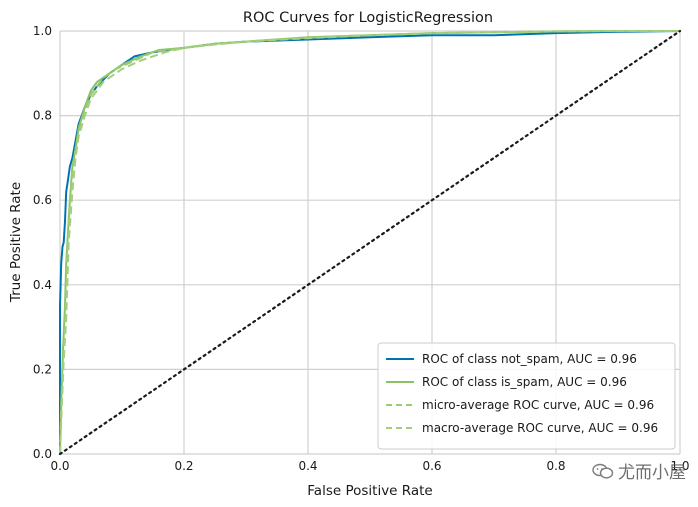 This screenshot has height=507, width=698. What do you see at coordinates (307, 466) in the screenshot?
I see `x-tick-label: 0.4` at bounding box center [307, 466].